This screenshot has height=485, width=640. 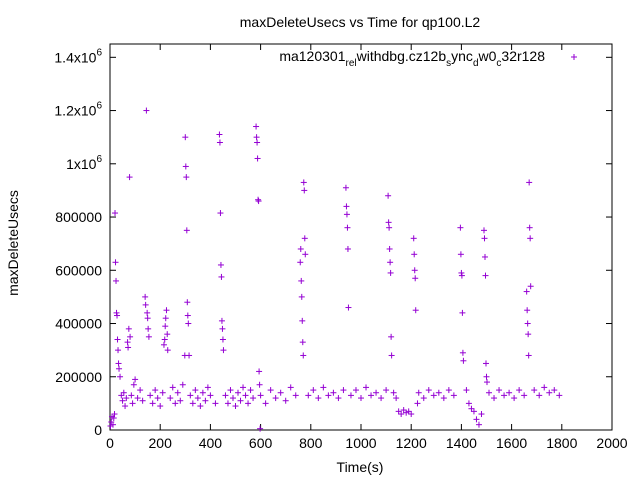 I want to click on legend-label-part: w0, so click(x=487, y=56).